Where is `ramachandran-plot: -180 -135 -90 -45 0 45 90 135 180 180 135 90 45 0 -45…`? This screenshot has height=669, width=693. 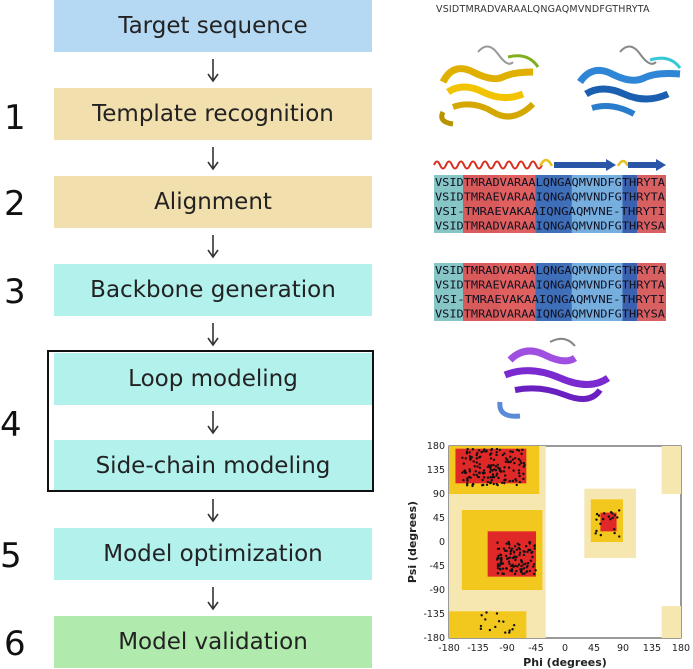
ramachandran-plot: -180 -135 -90 -45 0 45 90 135 180 180 135 90 45 0 -45… is located at coordinates (548, 555).